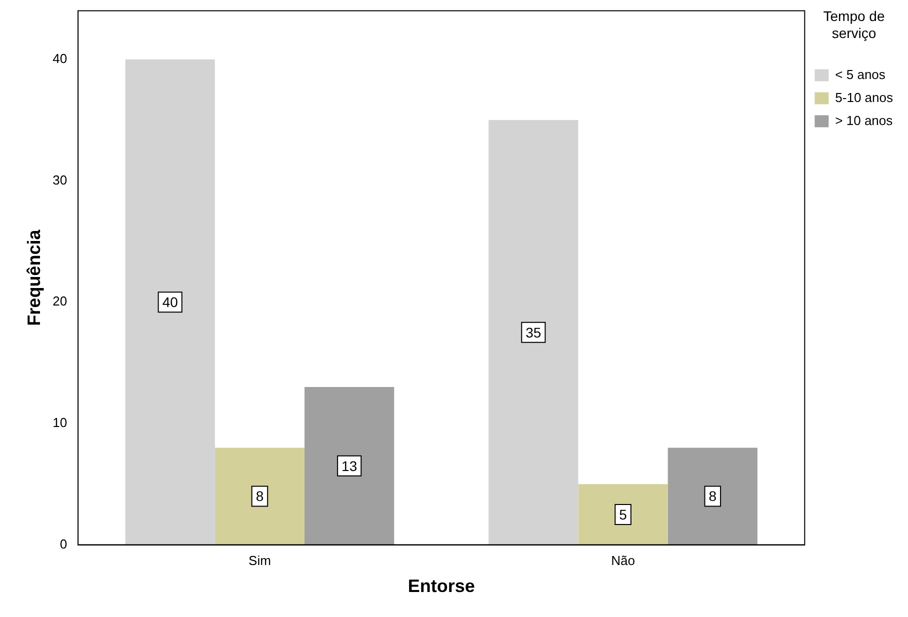 The height and width of the screenshot is (617, 908). What do you see at coordinates (60, 58) in the screenshot?
I see `y-tick-label: 40` at bounding box center [60, 58].